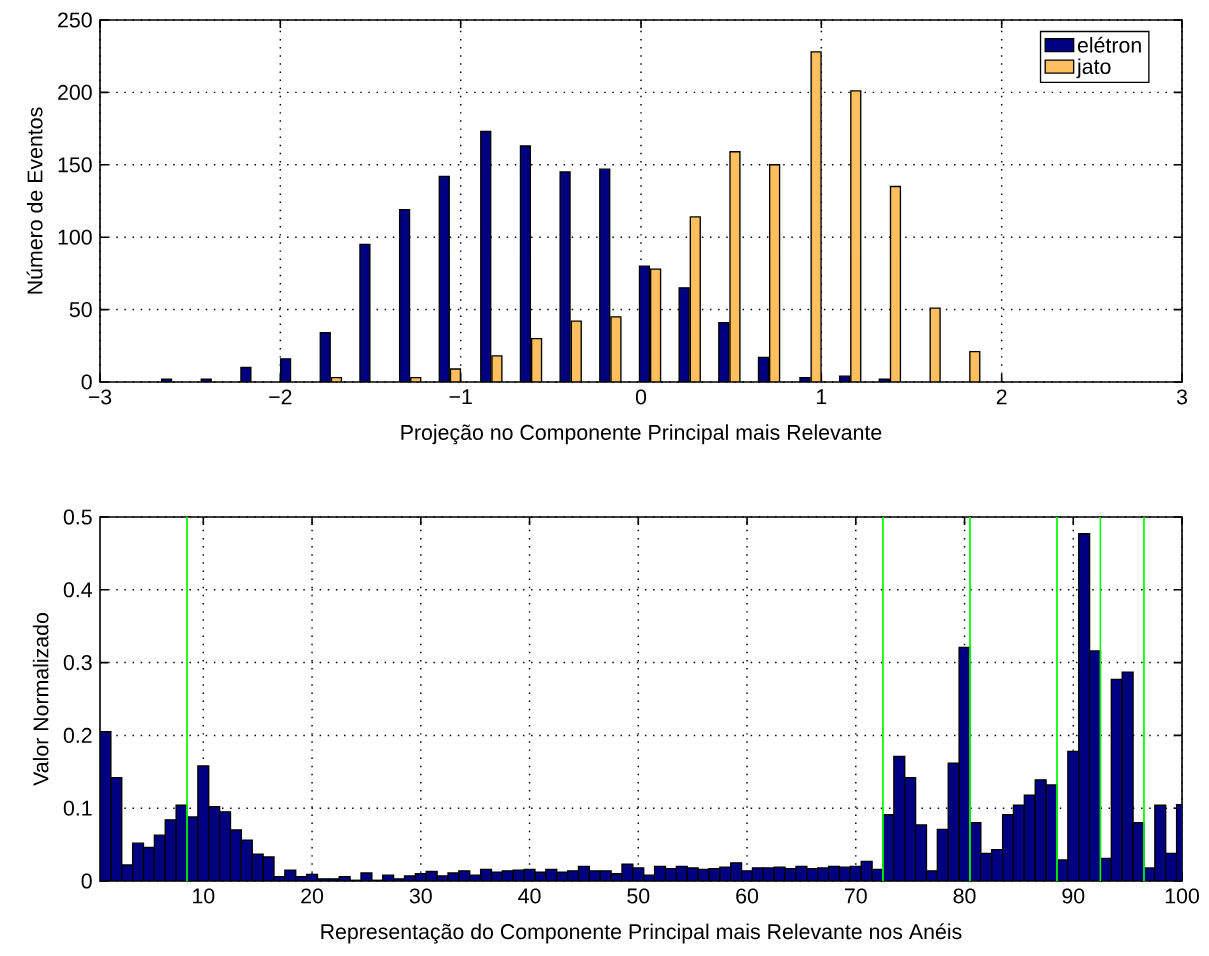 This screenshot has height=956, width=1209. Describe the element at coordinates (641, 933) in the screenshot. I see `x-axis-title: Representação do Componente Principal mais Relevante nos Anéis` at that location.